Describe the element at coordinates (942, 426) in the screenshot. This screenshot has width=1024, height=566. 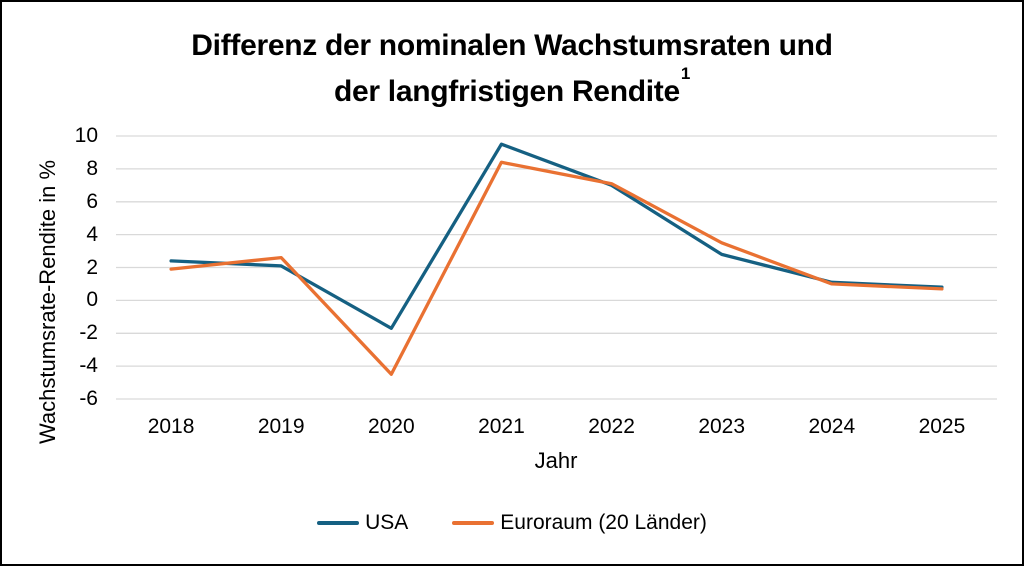
I see `x-tick-label: 2025` at that location.